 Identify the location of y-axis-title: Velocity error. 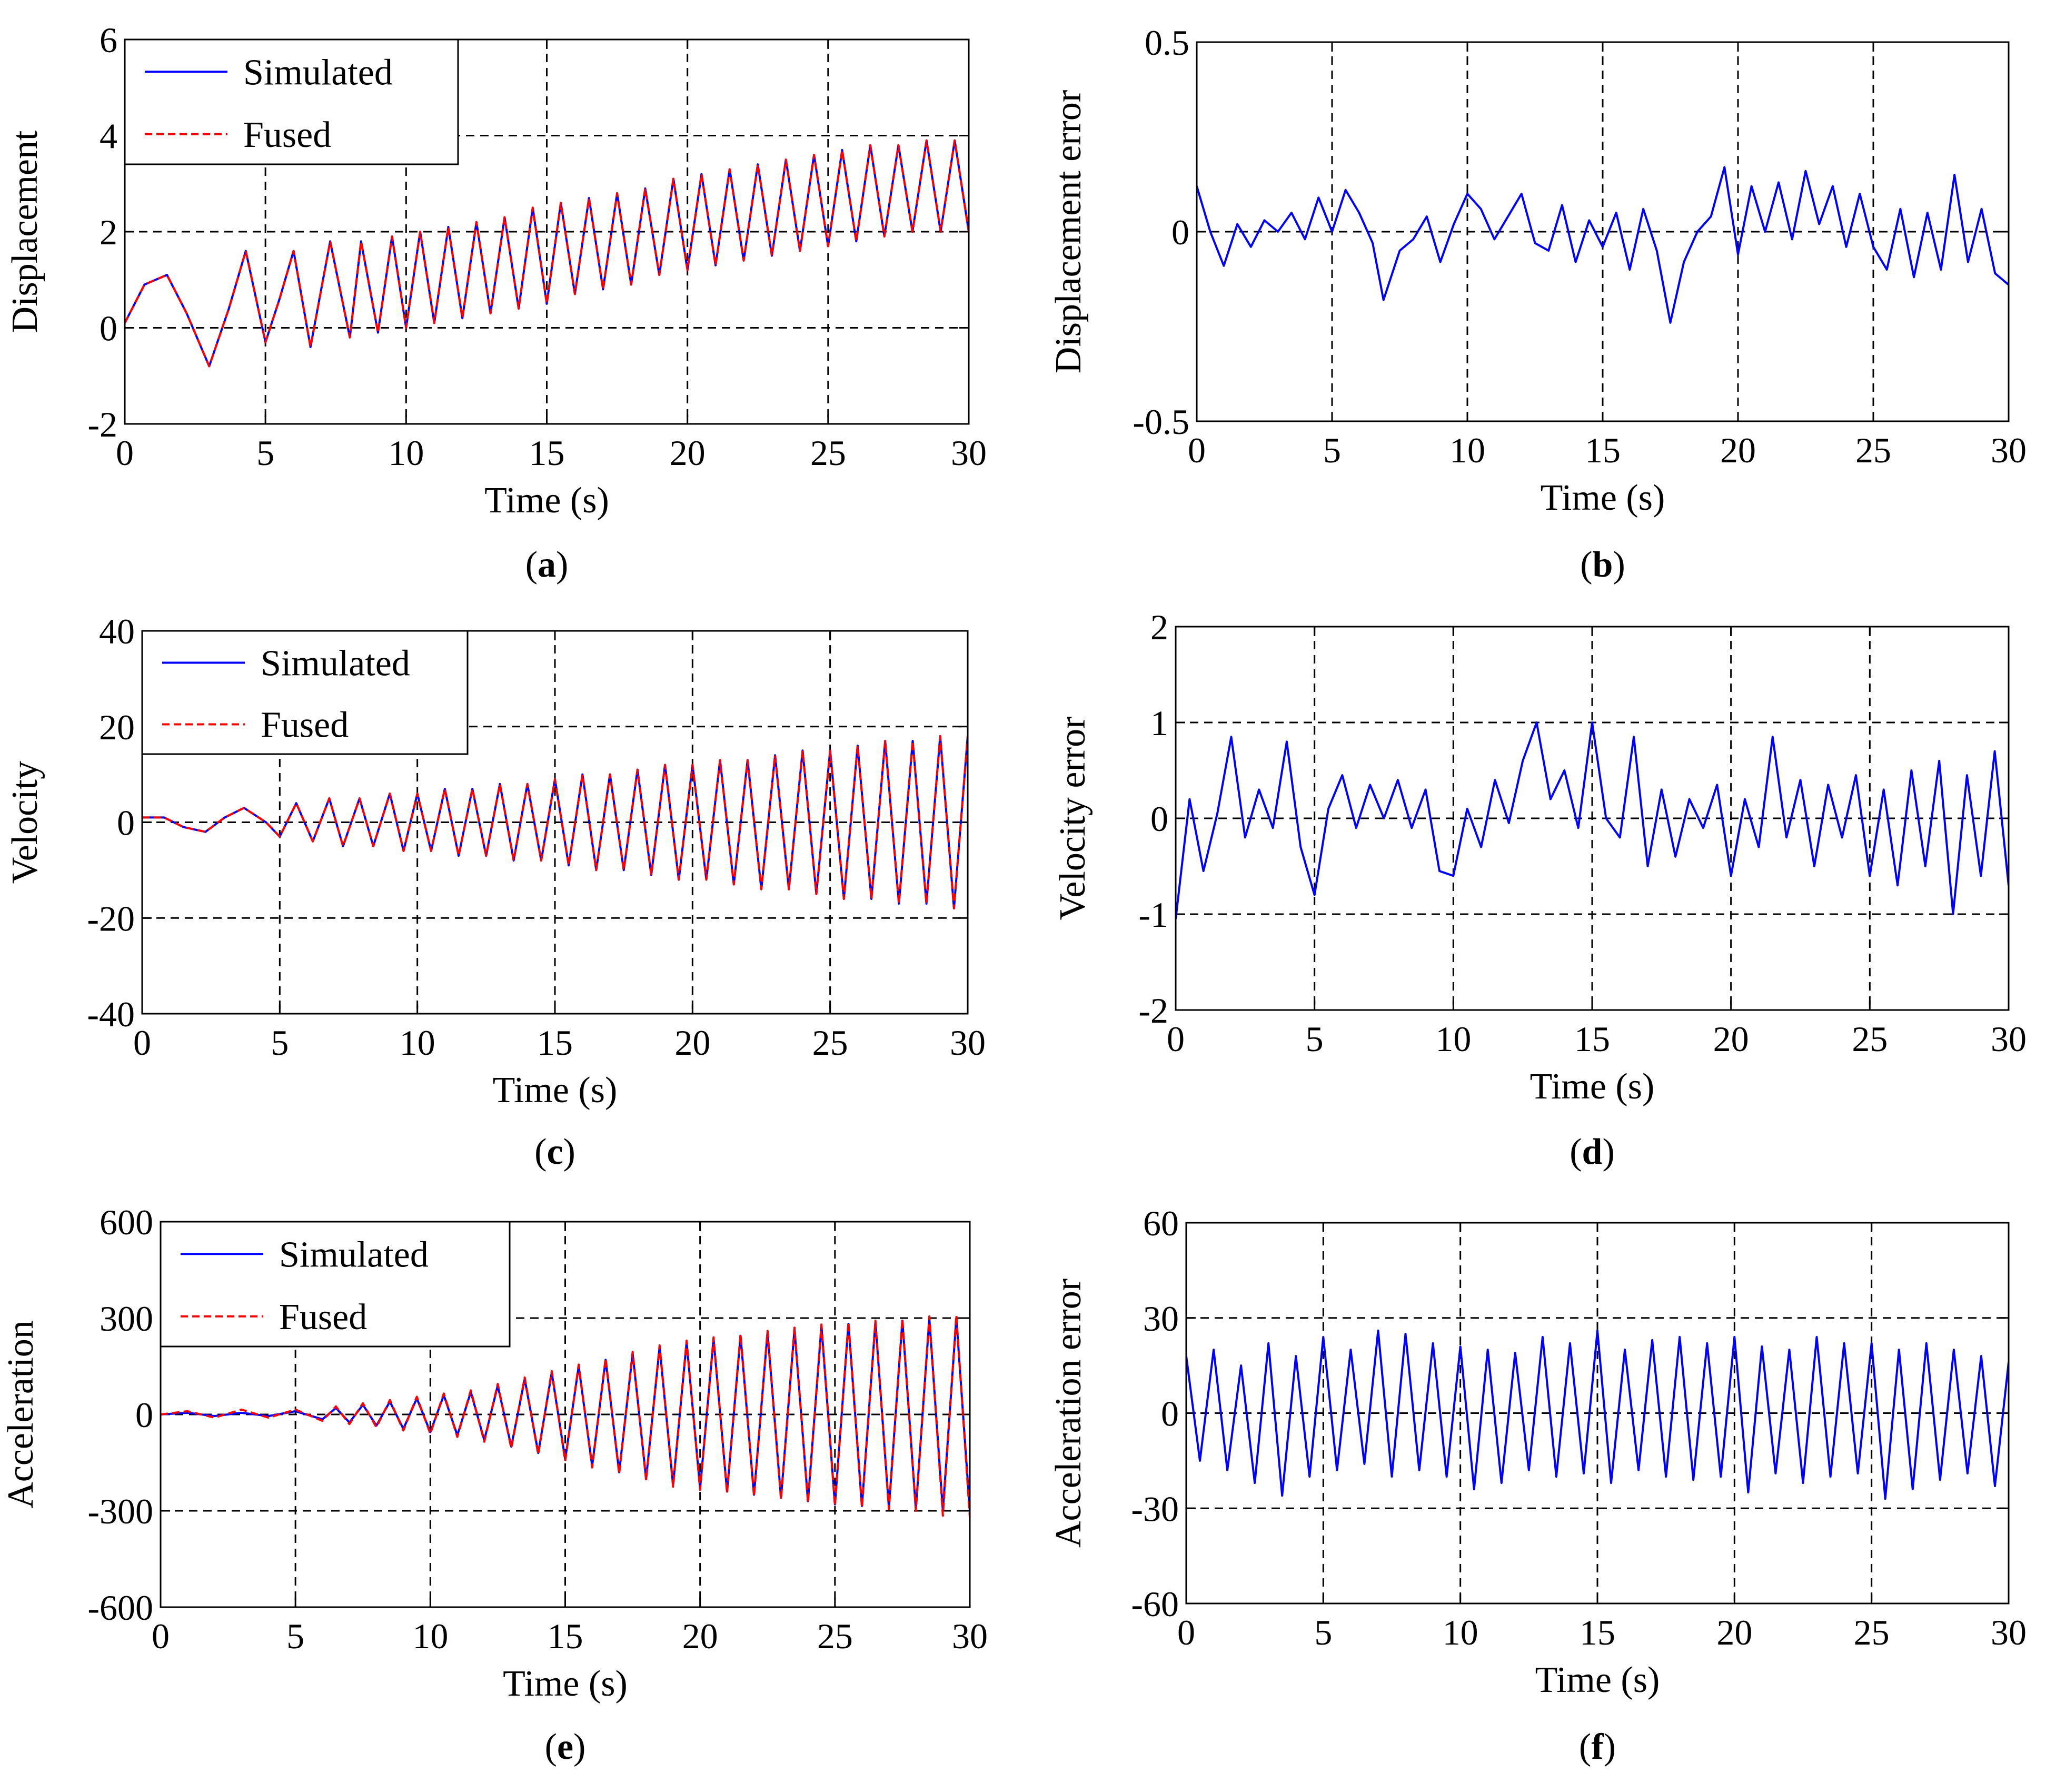
(1072, 819).